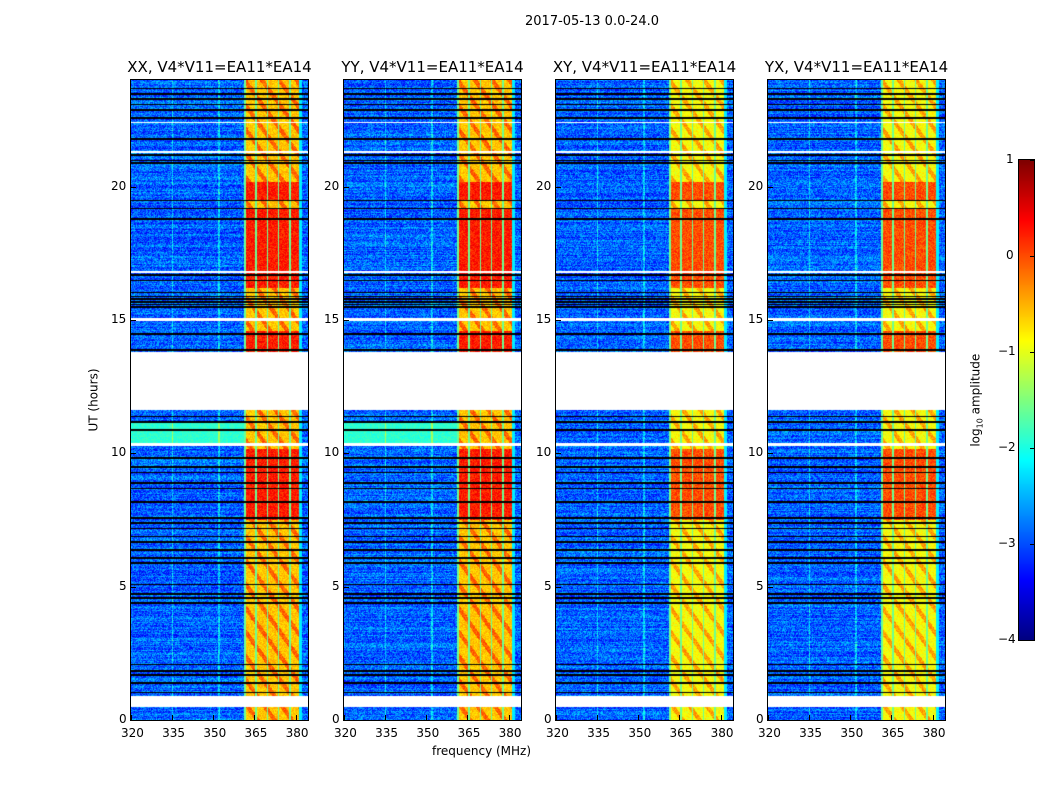  I want to click on colorbar-tick-label: −4, so click(1007, 639).